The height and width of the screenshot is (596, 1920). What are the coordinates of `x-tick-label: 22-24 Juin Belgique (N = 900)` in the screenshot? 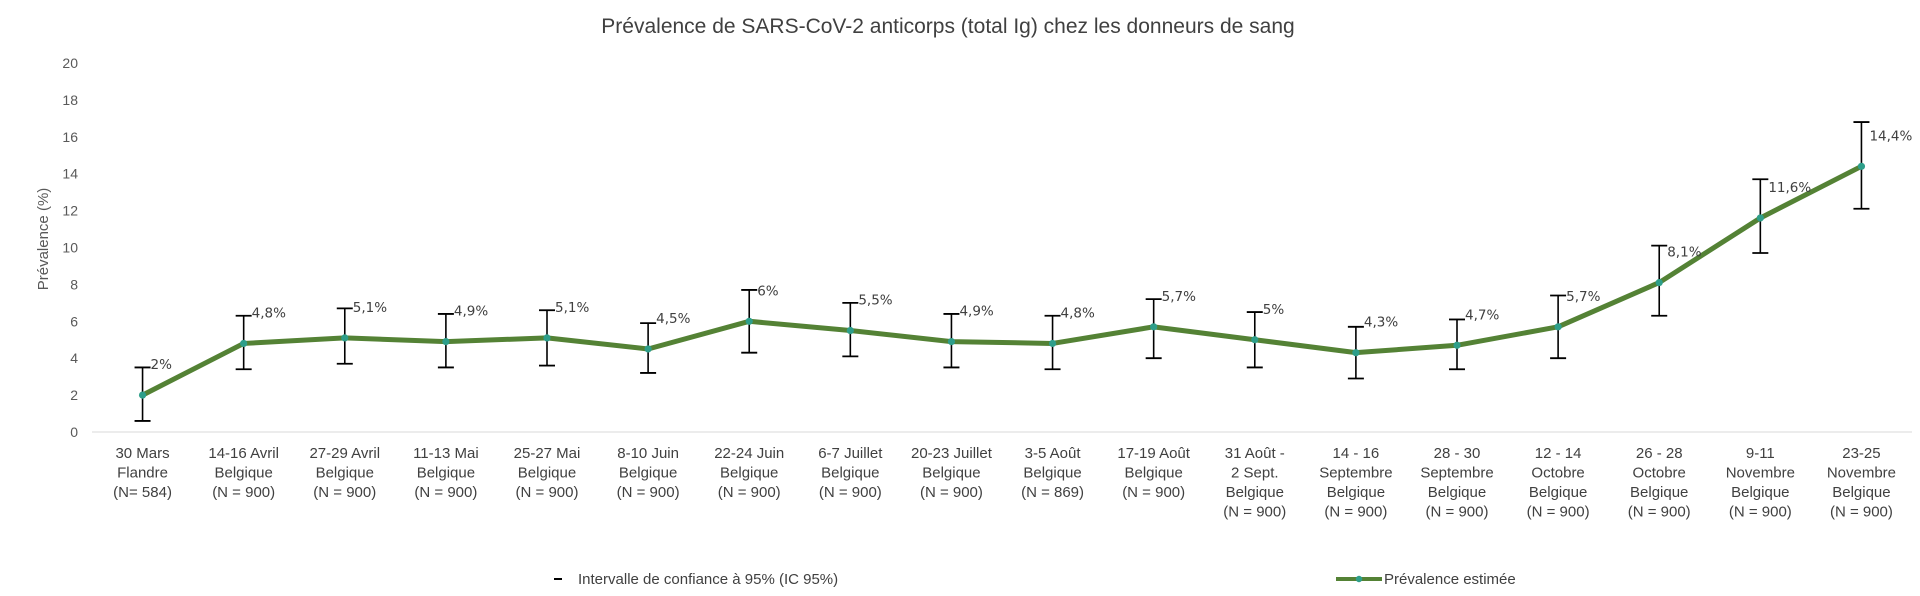 It's located at (749, 473).